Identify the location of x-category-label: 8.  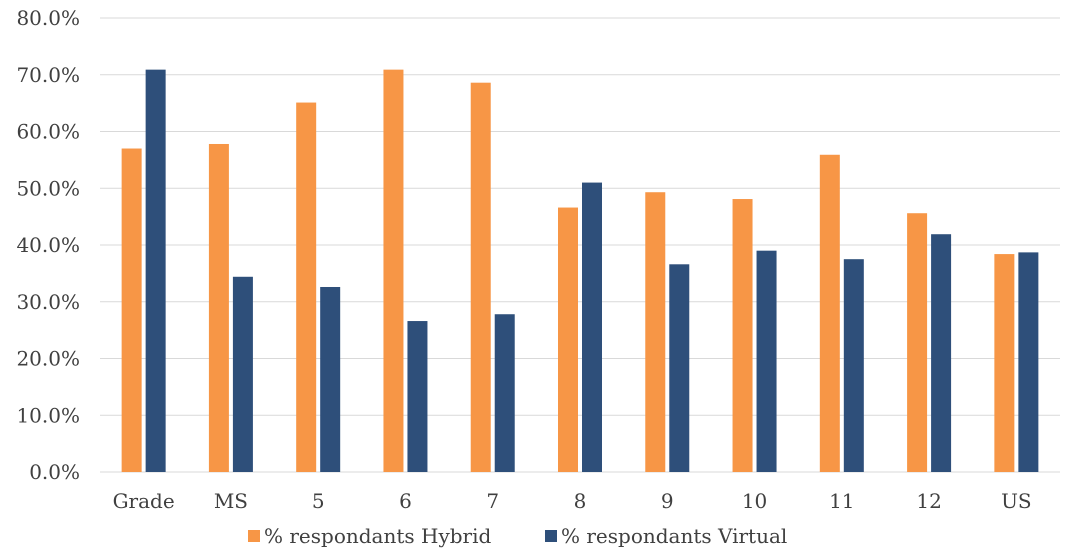
(580, 501).